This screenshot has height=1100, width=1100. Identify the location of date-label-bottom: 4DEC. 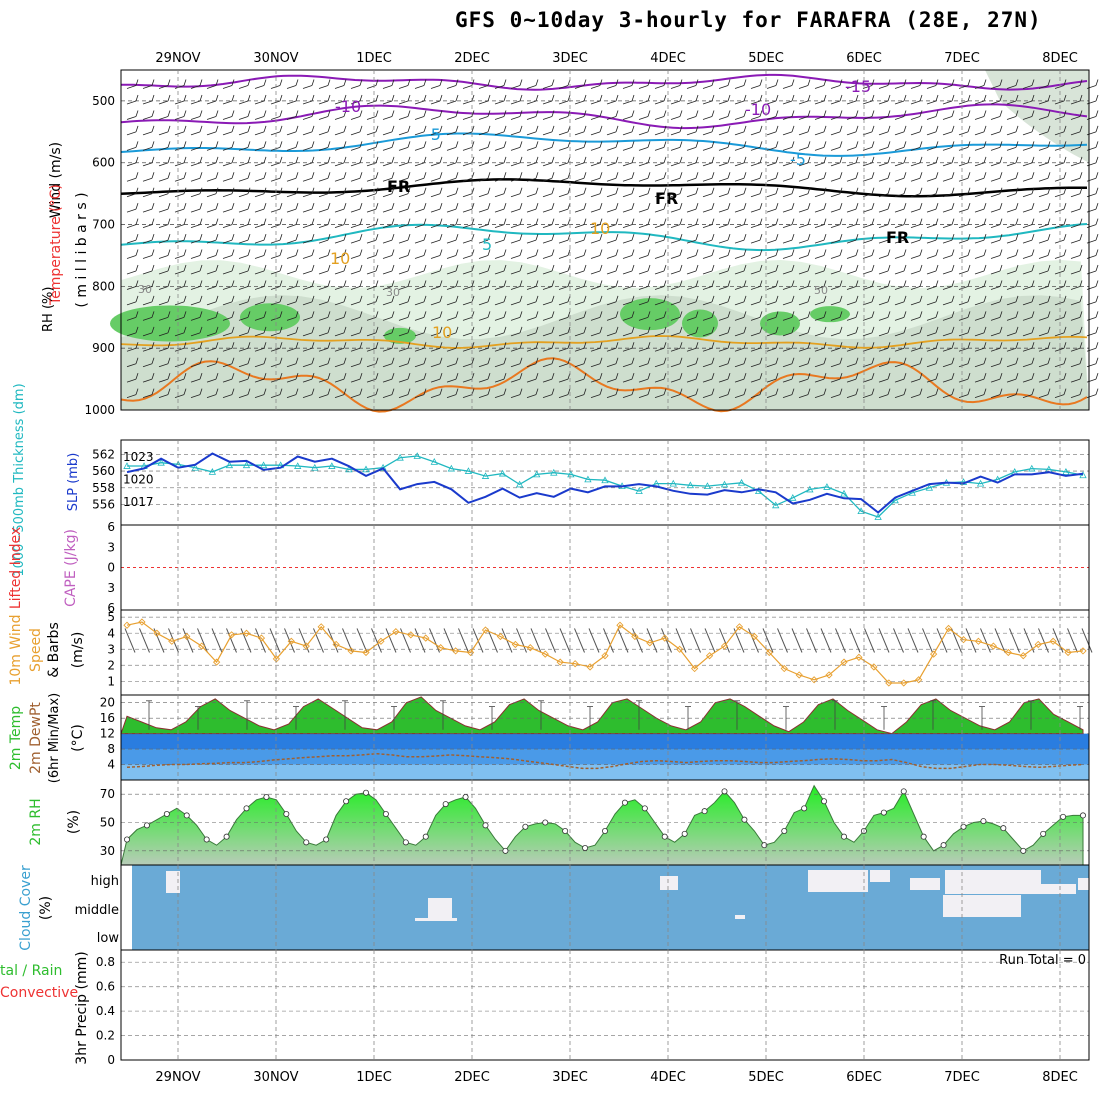
(668, 1077).